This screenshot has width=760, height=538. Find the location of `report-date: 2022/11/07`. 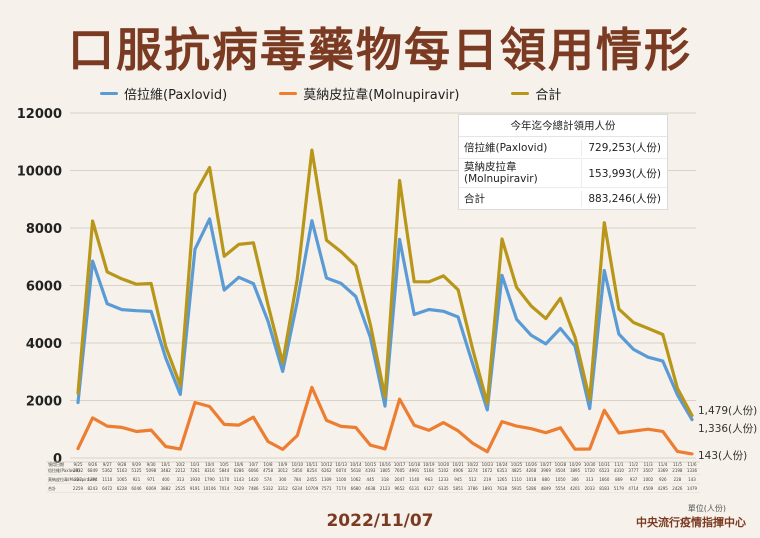

report-date: 2022/11/07 is located at coordinates (380, 521).